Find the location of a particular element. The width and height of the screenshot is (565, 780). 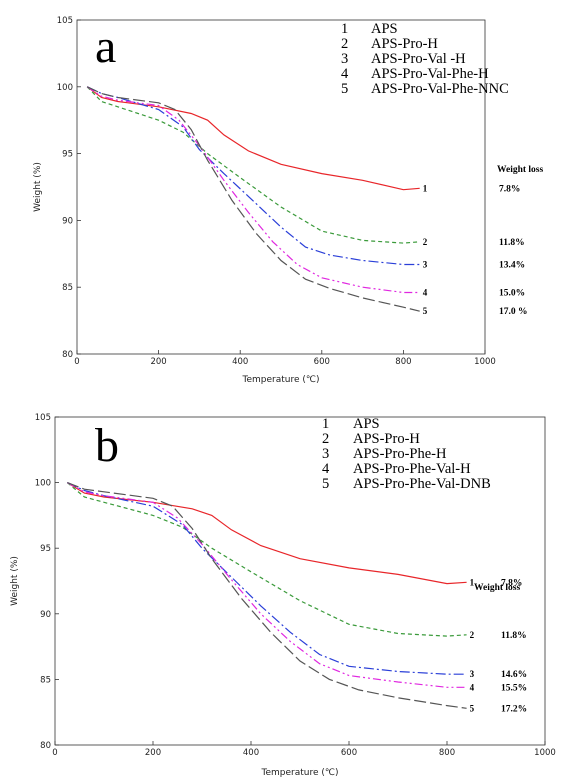

weight-loss-value: 15.0% is located at coordinates (512, 294).